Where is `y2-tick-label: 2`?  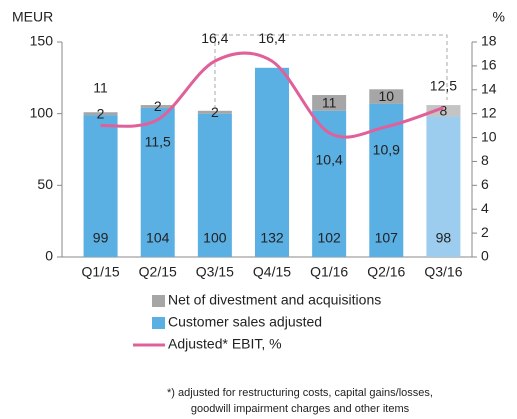 y2-tick-label: 2 is located at coordinates (485, 232).